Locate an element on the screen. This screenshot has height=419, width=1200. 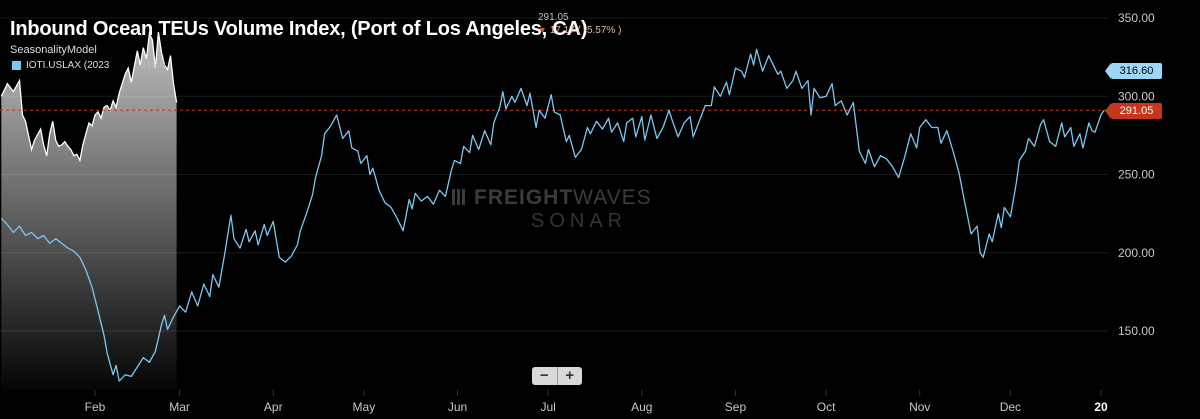
down-arrow-icon: ▼ is located at coordinates (542, 30).